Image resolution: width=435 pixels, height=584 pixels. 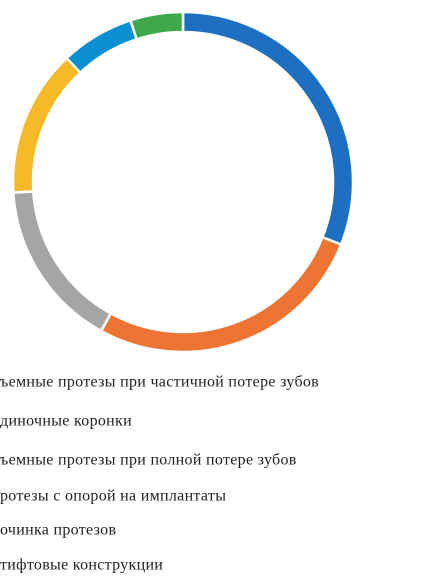 What do you see at coordinates (58, 530) in the screenshot?
I see `legend-label: очинка протезов` at bounding box center [58, 530].